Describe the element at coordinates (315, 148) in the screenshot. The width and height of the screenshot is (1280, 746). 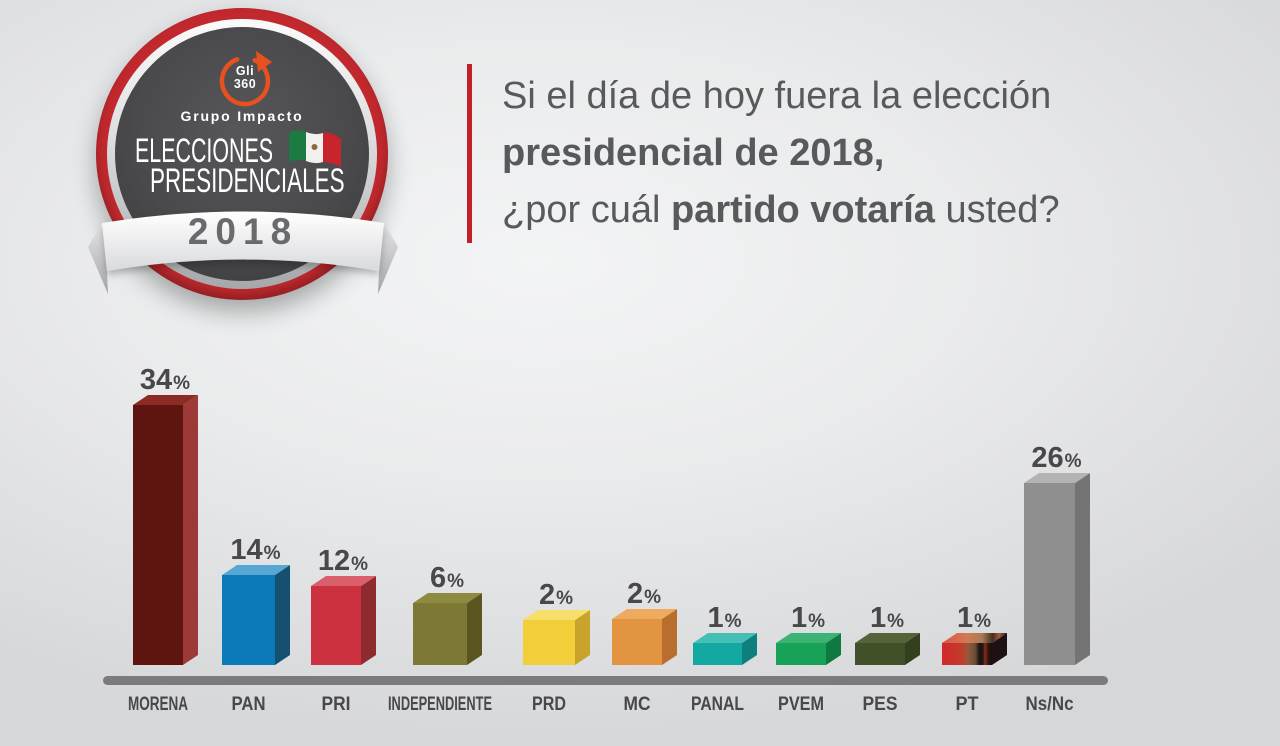
I see `mexico-flag-icon` at that location.